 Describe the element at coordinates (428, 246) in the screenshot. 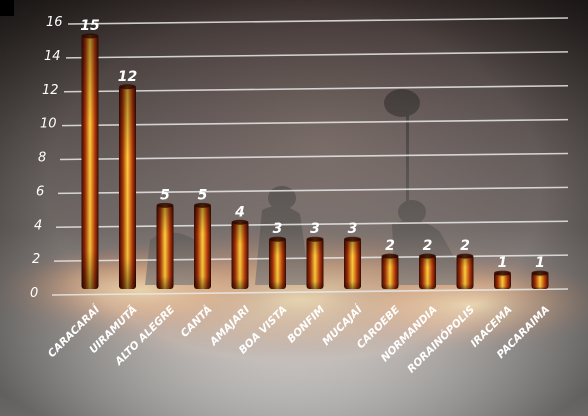

I see `data-label-9: 2` at that location.